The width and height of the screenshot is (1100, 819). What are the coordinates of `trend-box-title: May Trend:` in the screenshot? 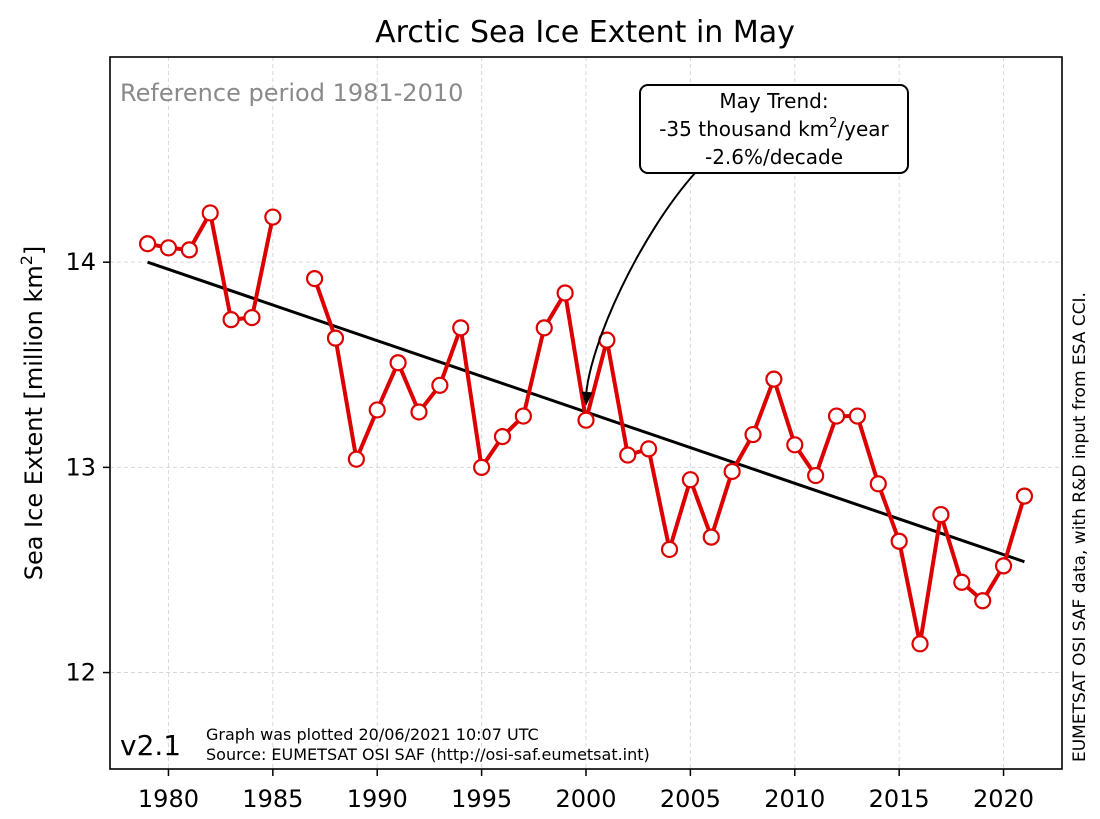 It's located at (773, 101).